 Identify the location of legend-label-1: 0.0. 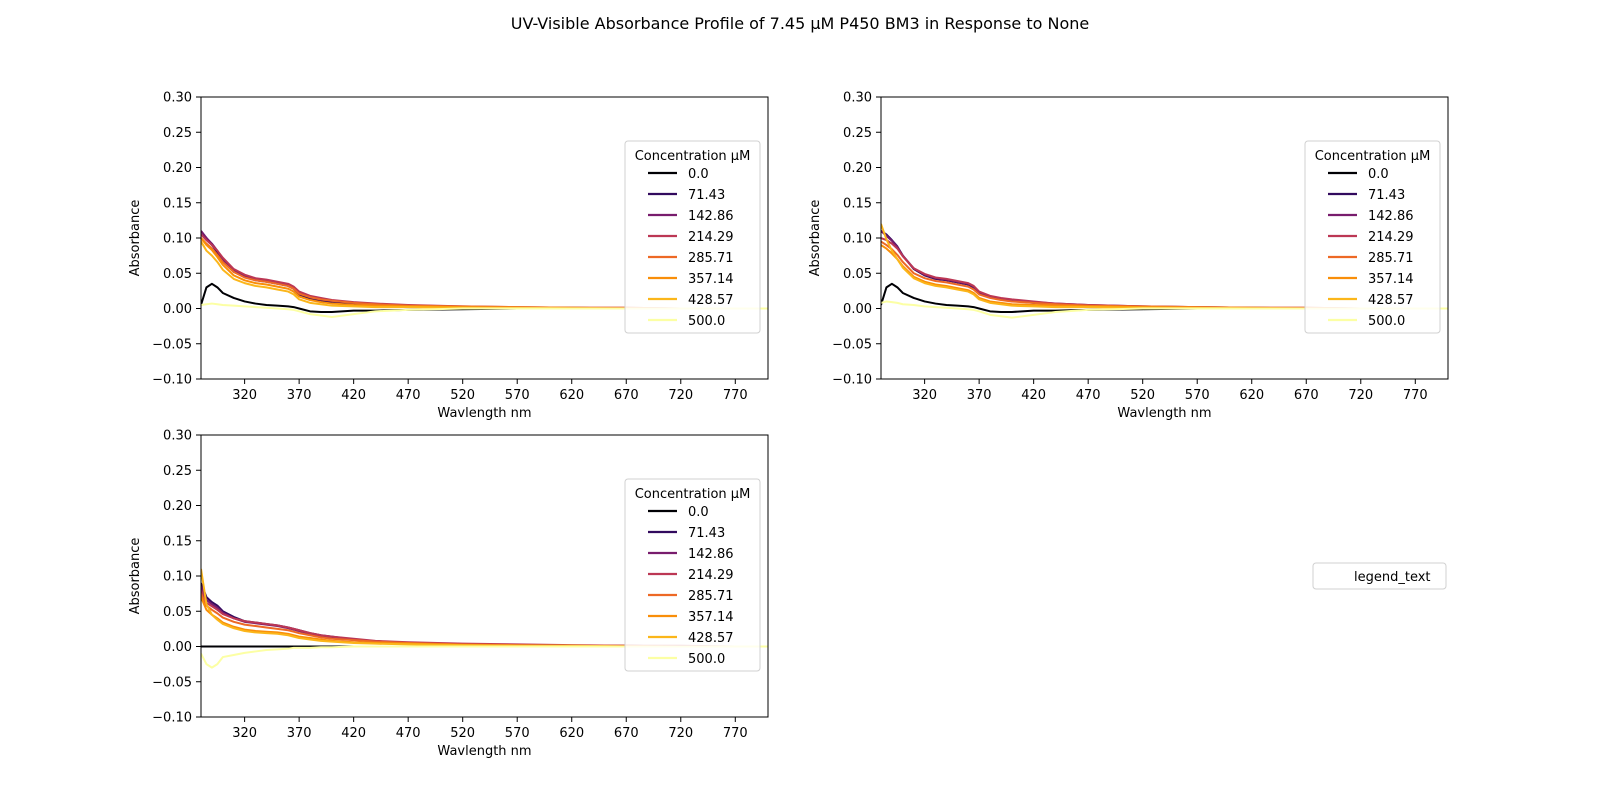
(698, 174).